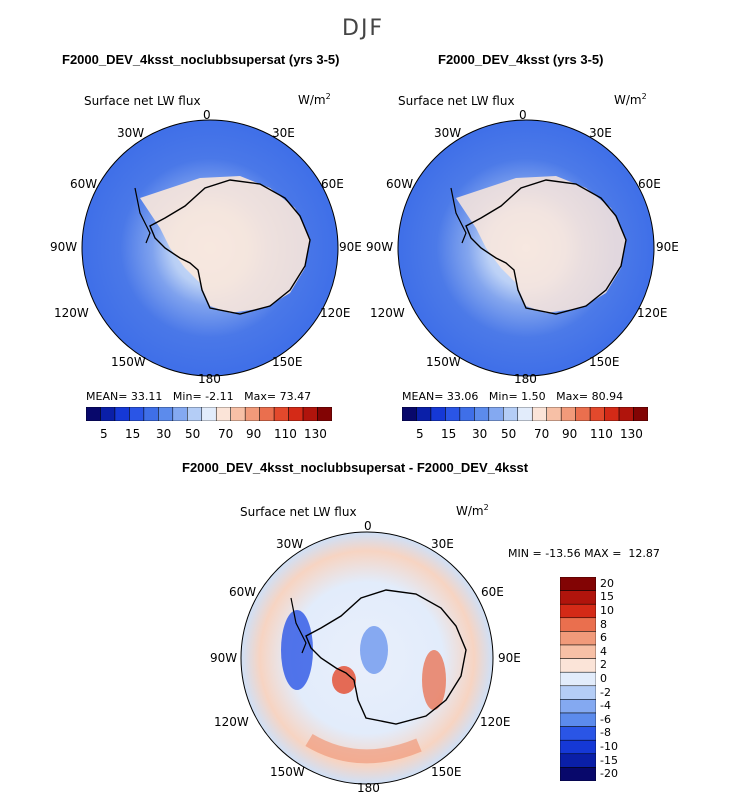  I want to click on diff-colorbar-label: -10, so click(609, 746).